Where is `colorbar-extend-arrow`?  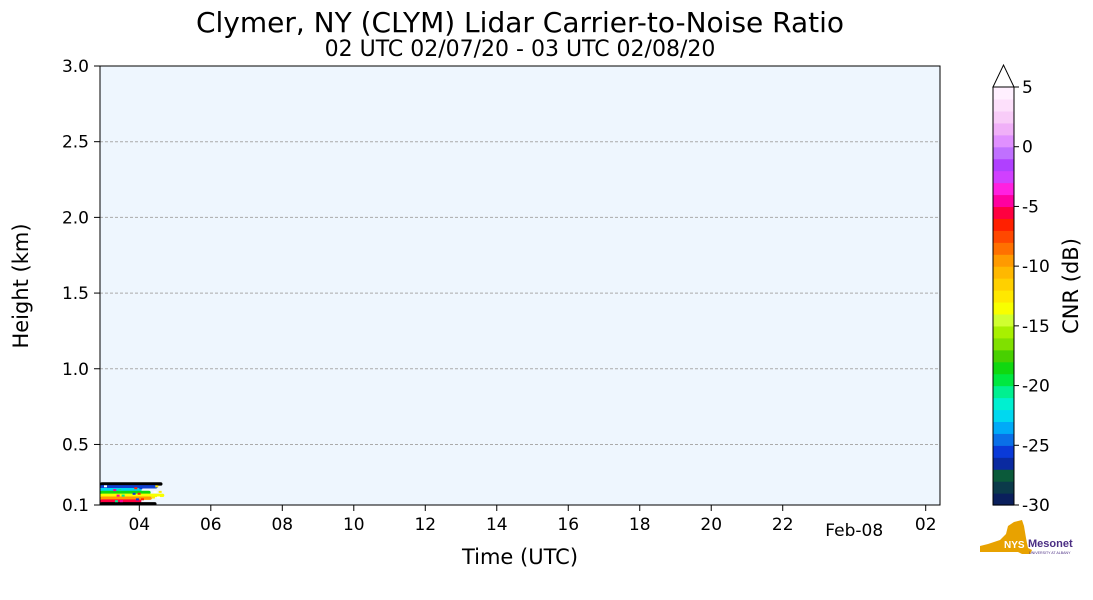
colorbar-extend-arrow is located at coordinates (1003, 75).